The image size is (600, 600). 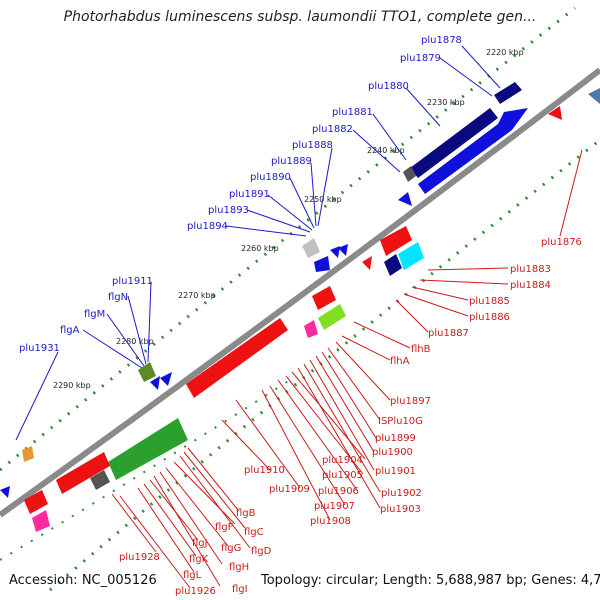 What do you see at coordinates (489, 317) in the screenshot?
I see `reverse-gene-label: plu1886` at bounding box center [489, 317].